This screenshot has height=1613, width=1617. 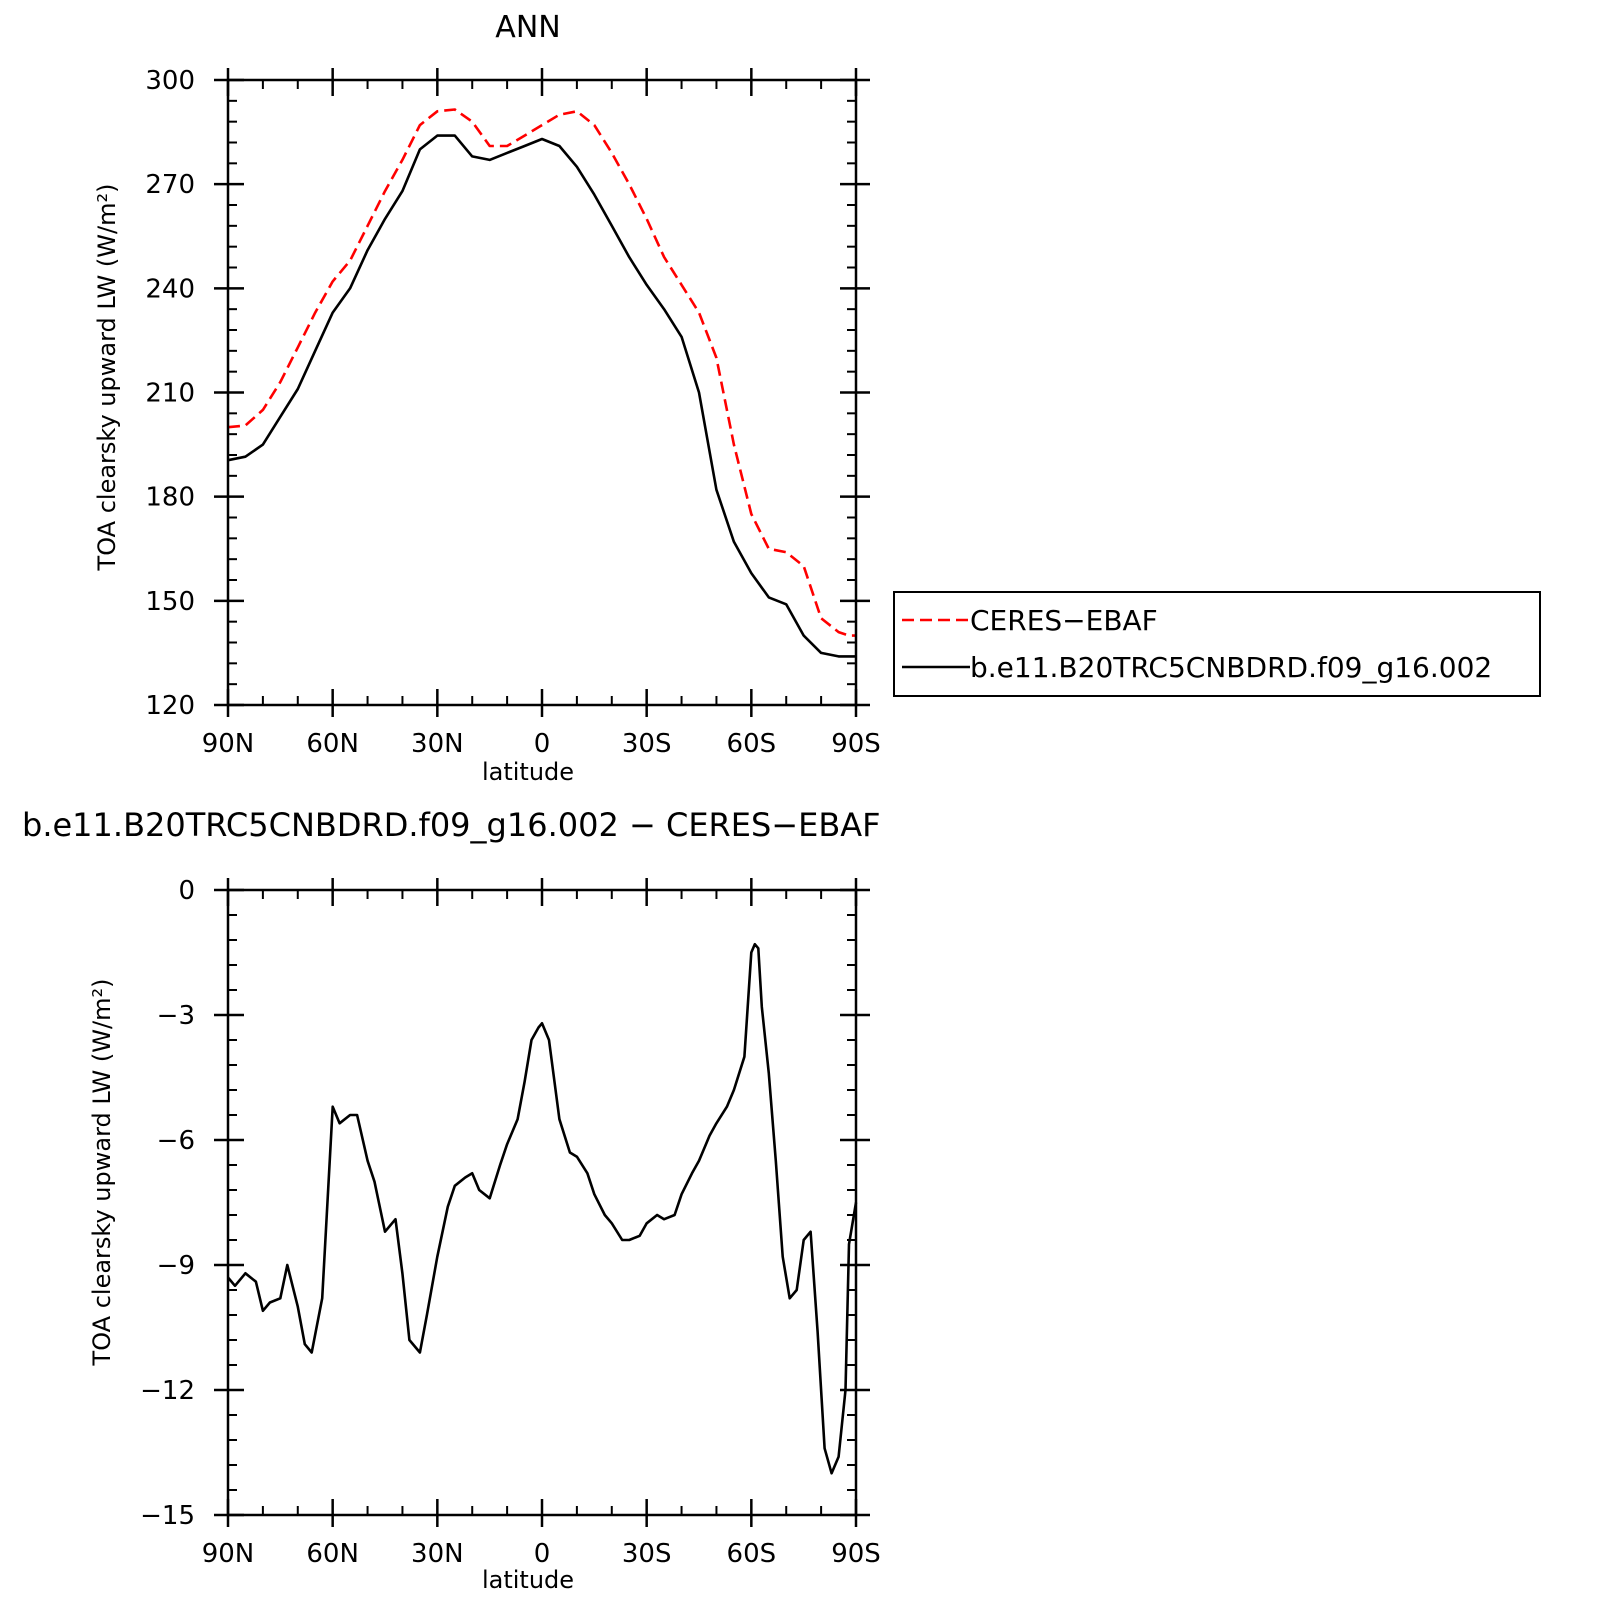 What do you see at coordinates (1231, 667) in the screenshot?
I see `legend-label: b.e11.B20TRC5CNBDRD.f09_g16.002` at bounding box center [1231, 667].